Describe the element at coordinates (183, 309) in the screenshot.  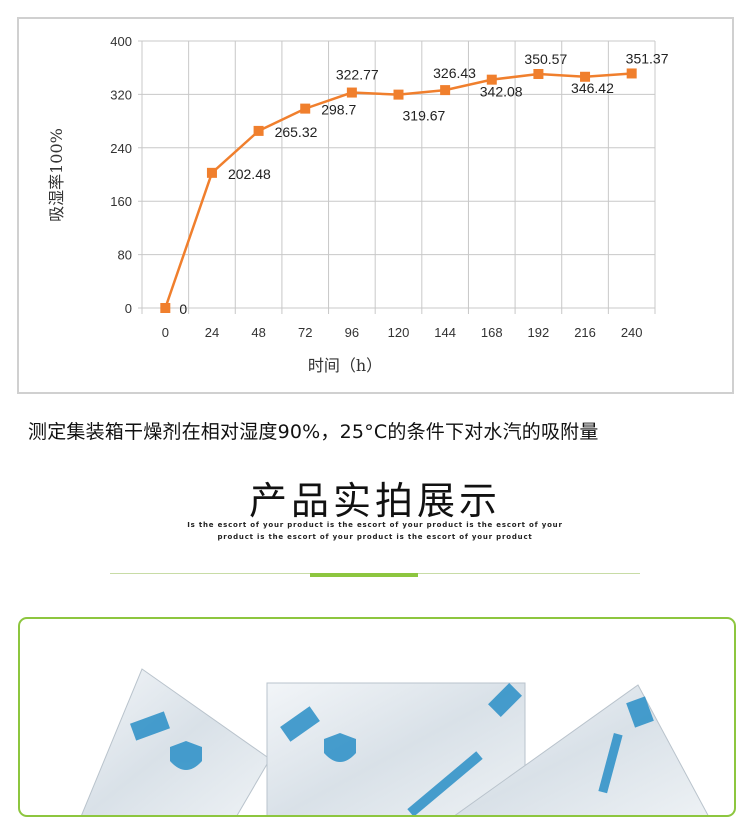
I see `data-label: 0` at that location.